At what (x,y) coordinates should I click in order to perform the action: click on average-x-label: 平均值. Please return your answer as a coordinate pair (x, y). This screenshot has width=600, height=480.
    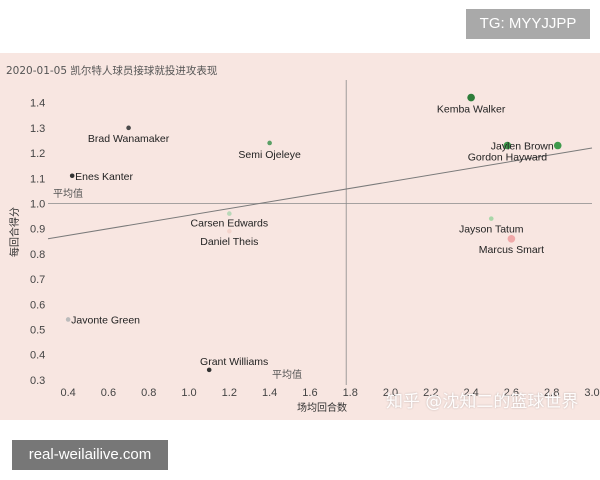
    Looking at the image, I should click on (287, 374).